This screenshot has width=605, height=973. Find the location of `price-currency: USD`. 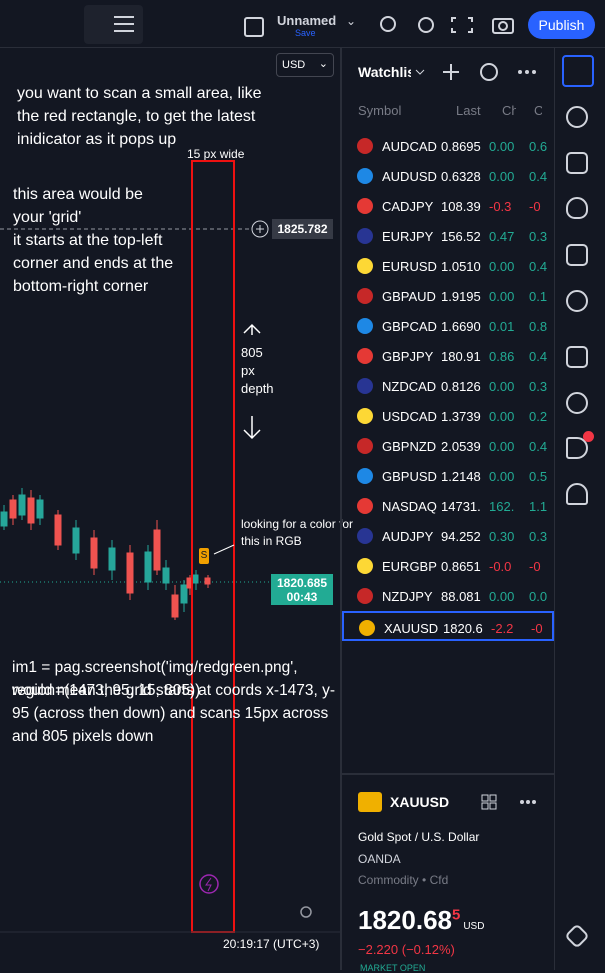

price-currency: USD is located at coordinates (474, 926).